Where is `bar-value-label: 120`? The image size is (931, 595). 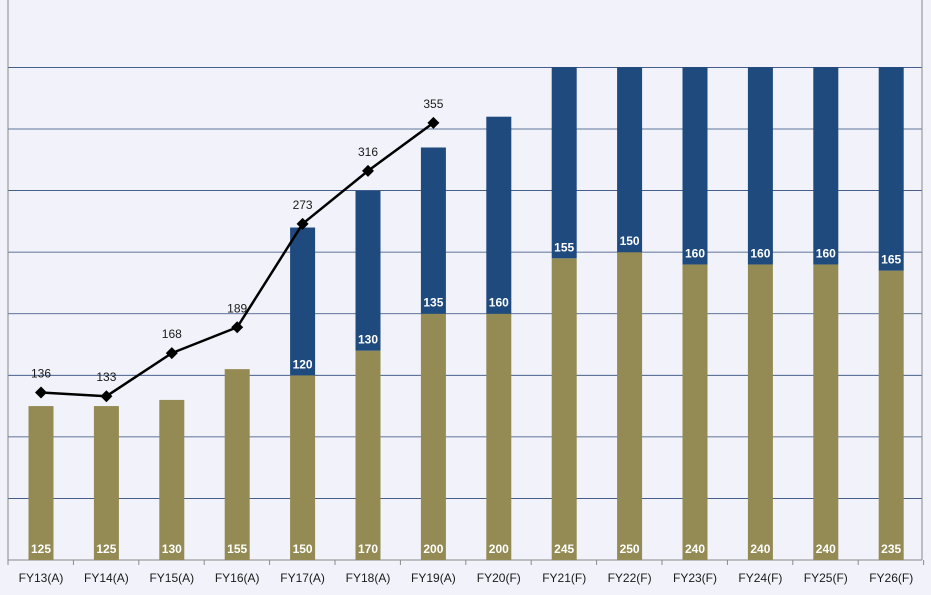
bar-value-label: 120 is located at coordinates (303, 364).